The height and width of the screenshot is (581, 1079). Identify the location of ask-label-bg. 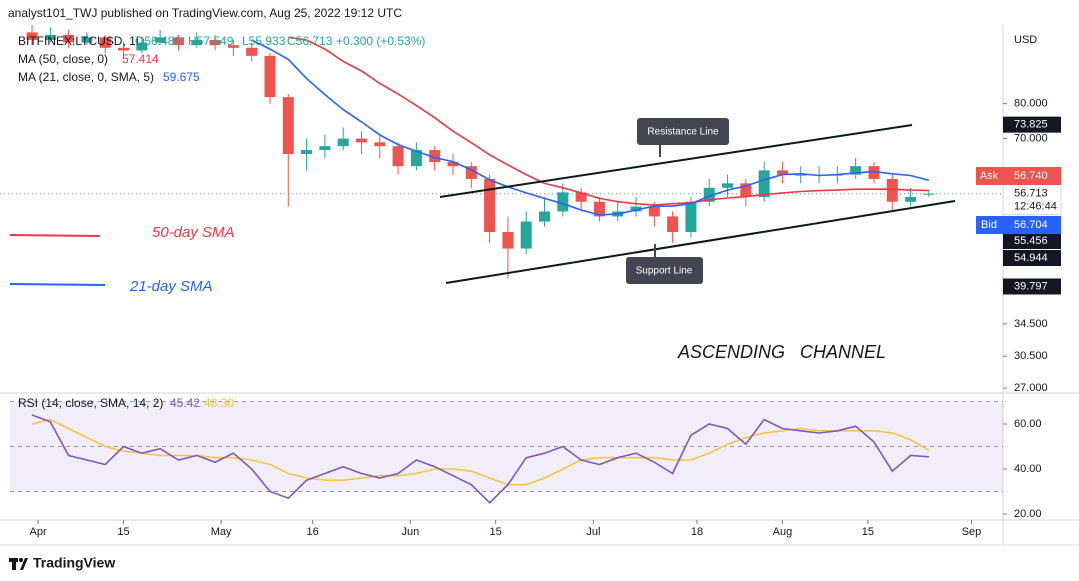
(989, 176).